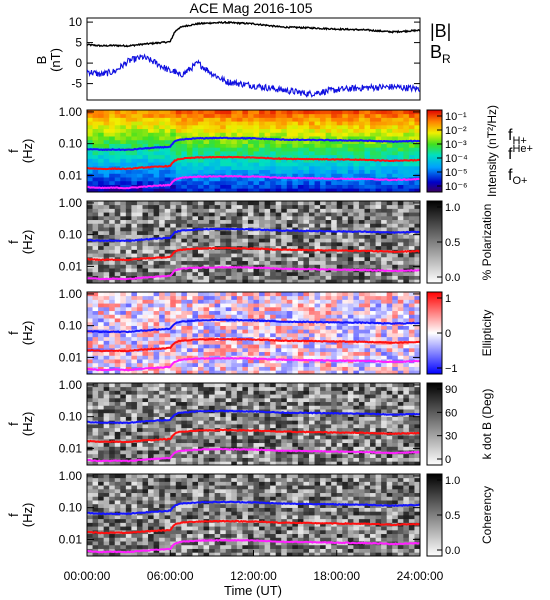 The width and height of the screenshot is (550, 600). What do you see at coordinates (27, 151) in the screenshot?
I see `y-axis-label-unit: (Hz)` at bounding box center [27, 151].